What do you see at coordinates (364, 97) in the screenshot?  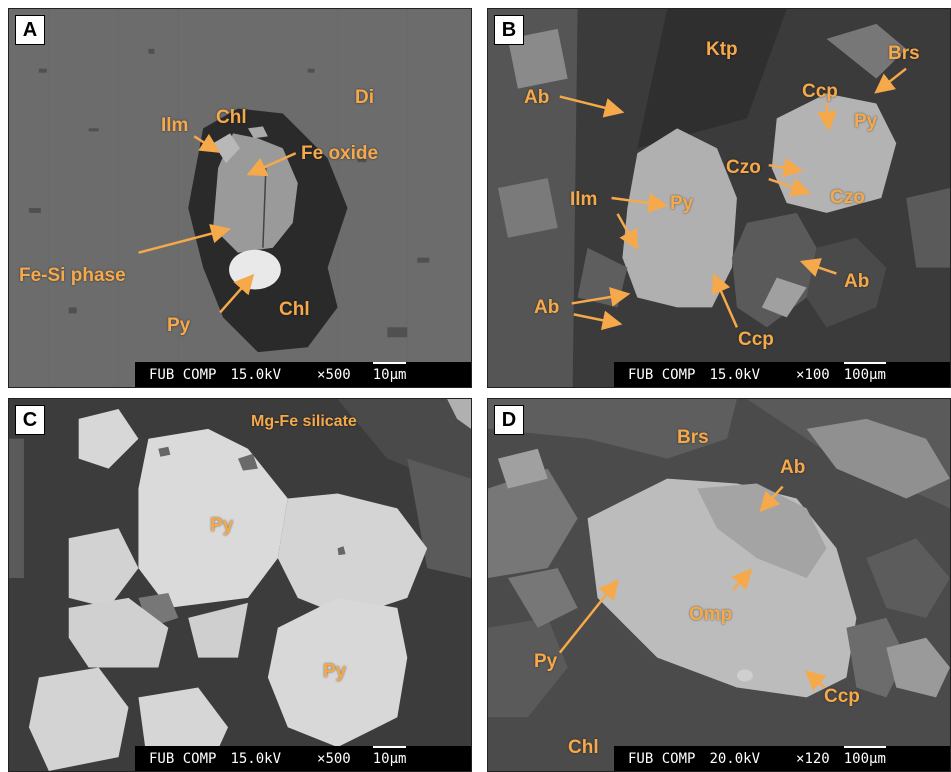 I see `label-di: Di` at bounding box center [364, 97].